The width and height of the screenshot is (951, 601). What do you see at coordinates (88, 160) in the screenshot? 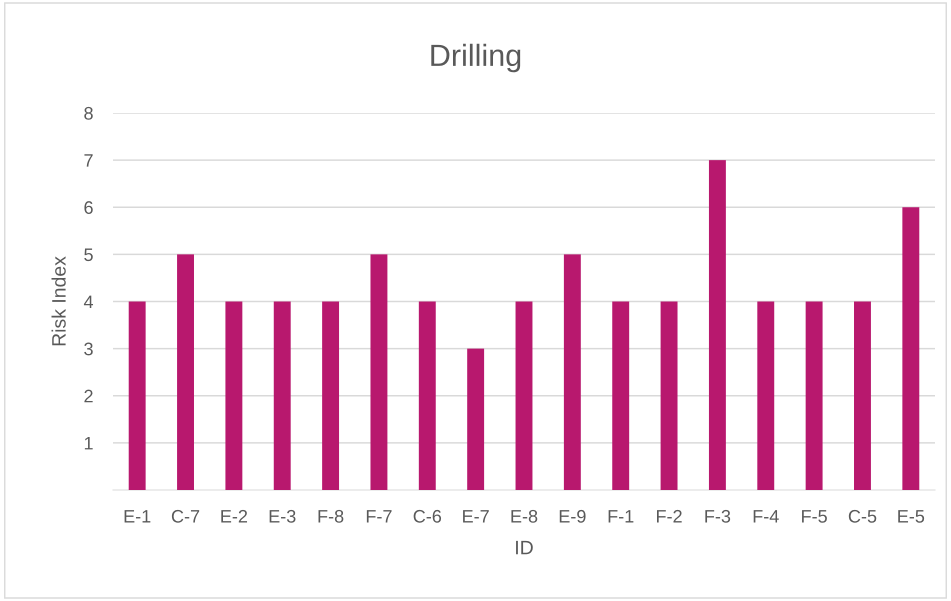
I see `y-tick-label: 7` at bounding box center [88, 160].